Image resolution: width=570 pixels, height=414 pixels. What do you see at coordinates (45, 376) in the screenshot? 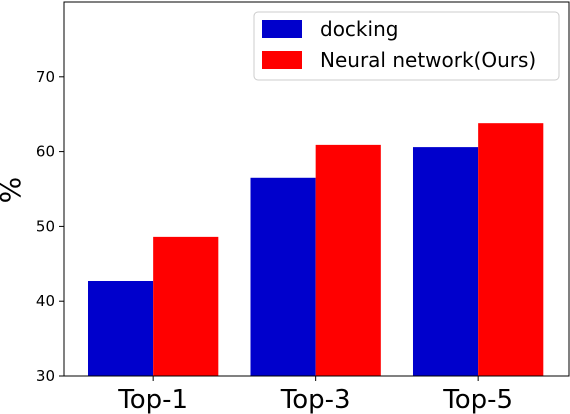
I see `y-tick-label-30: 30` at bounding box center [45, 376].